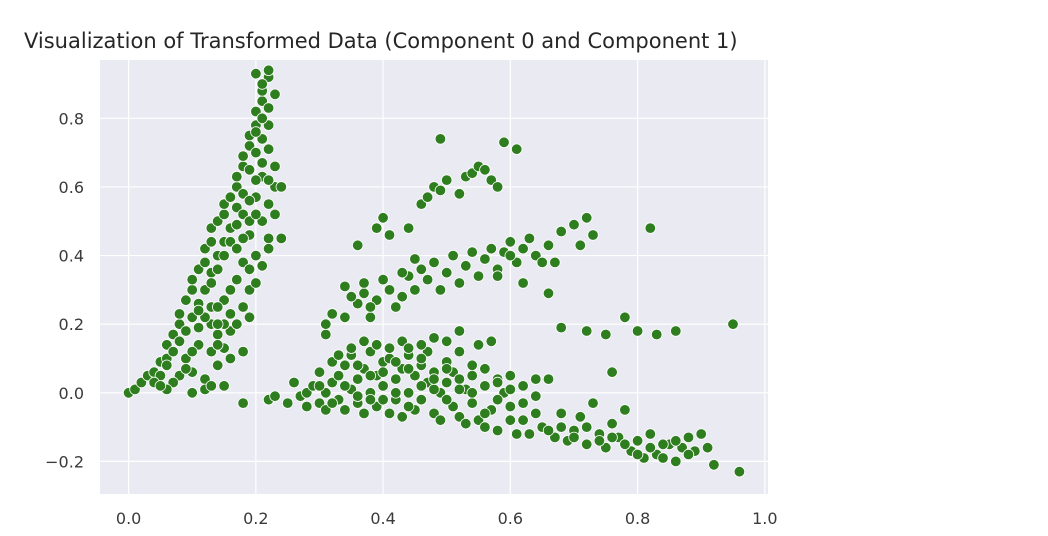 The image size is (1048, 536). What do you see at coordinates (382, 518) in the screenshot?
I see `x-tick-label: 0.4` at bounding box center [382, 518].